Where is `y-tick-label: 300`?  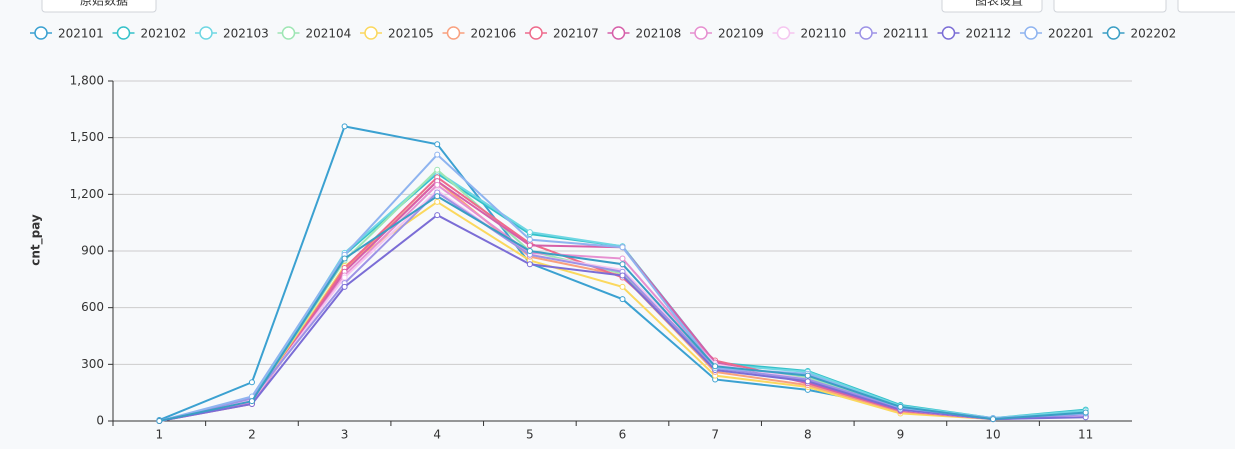
y-tick-label: 300 is located at coordinates (92, 364).